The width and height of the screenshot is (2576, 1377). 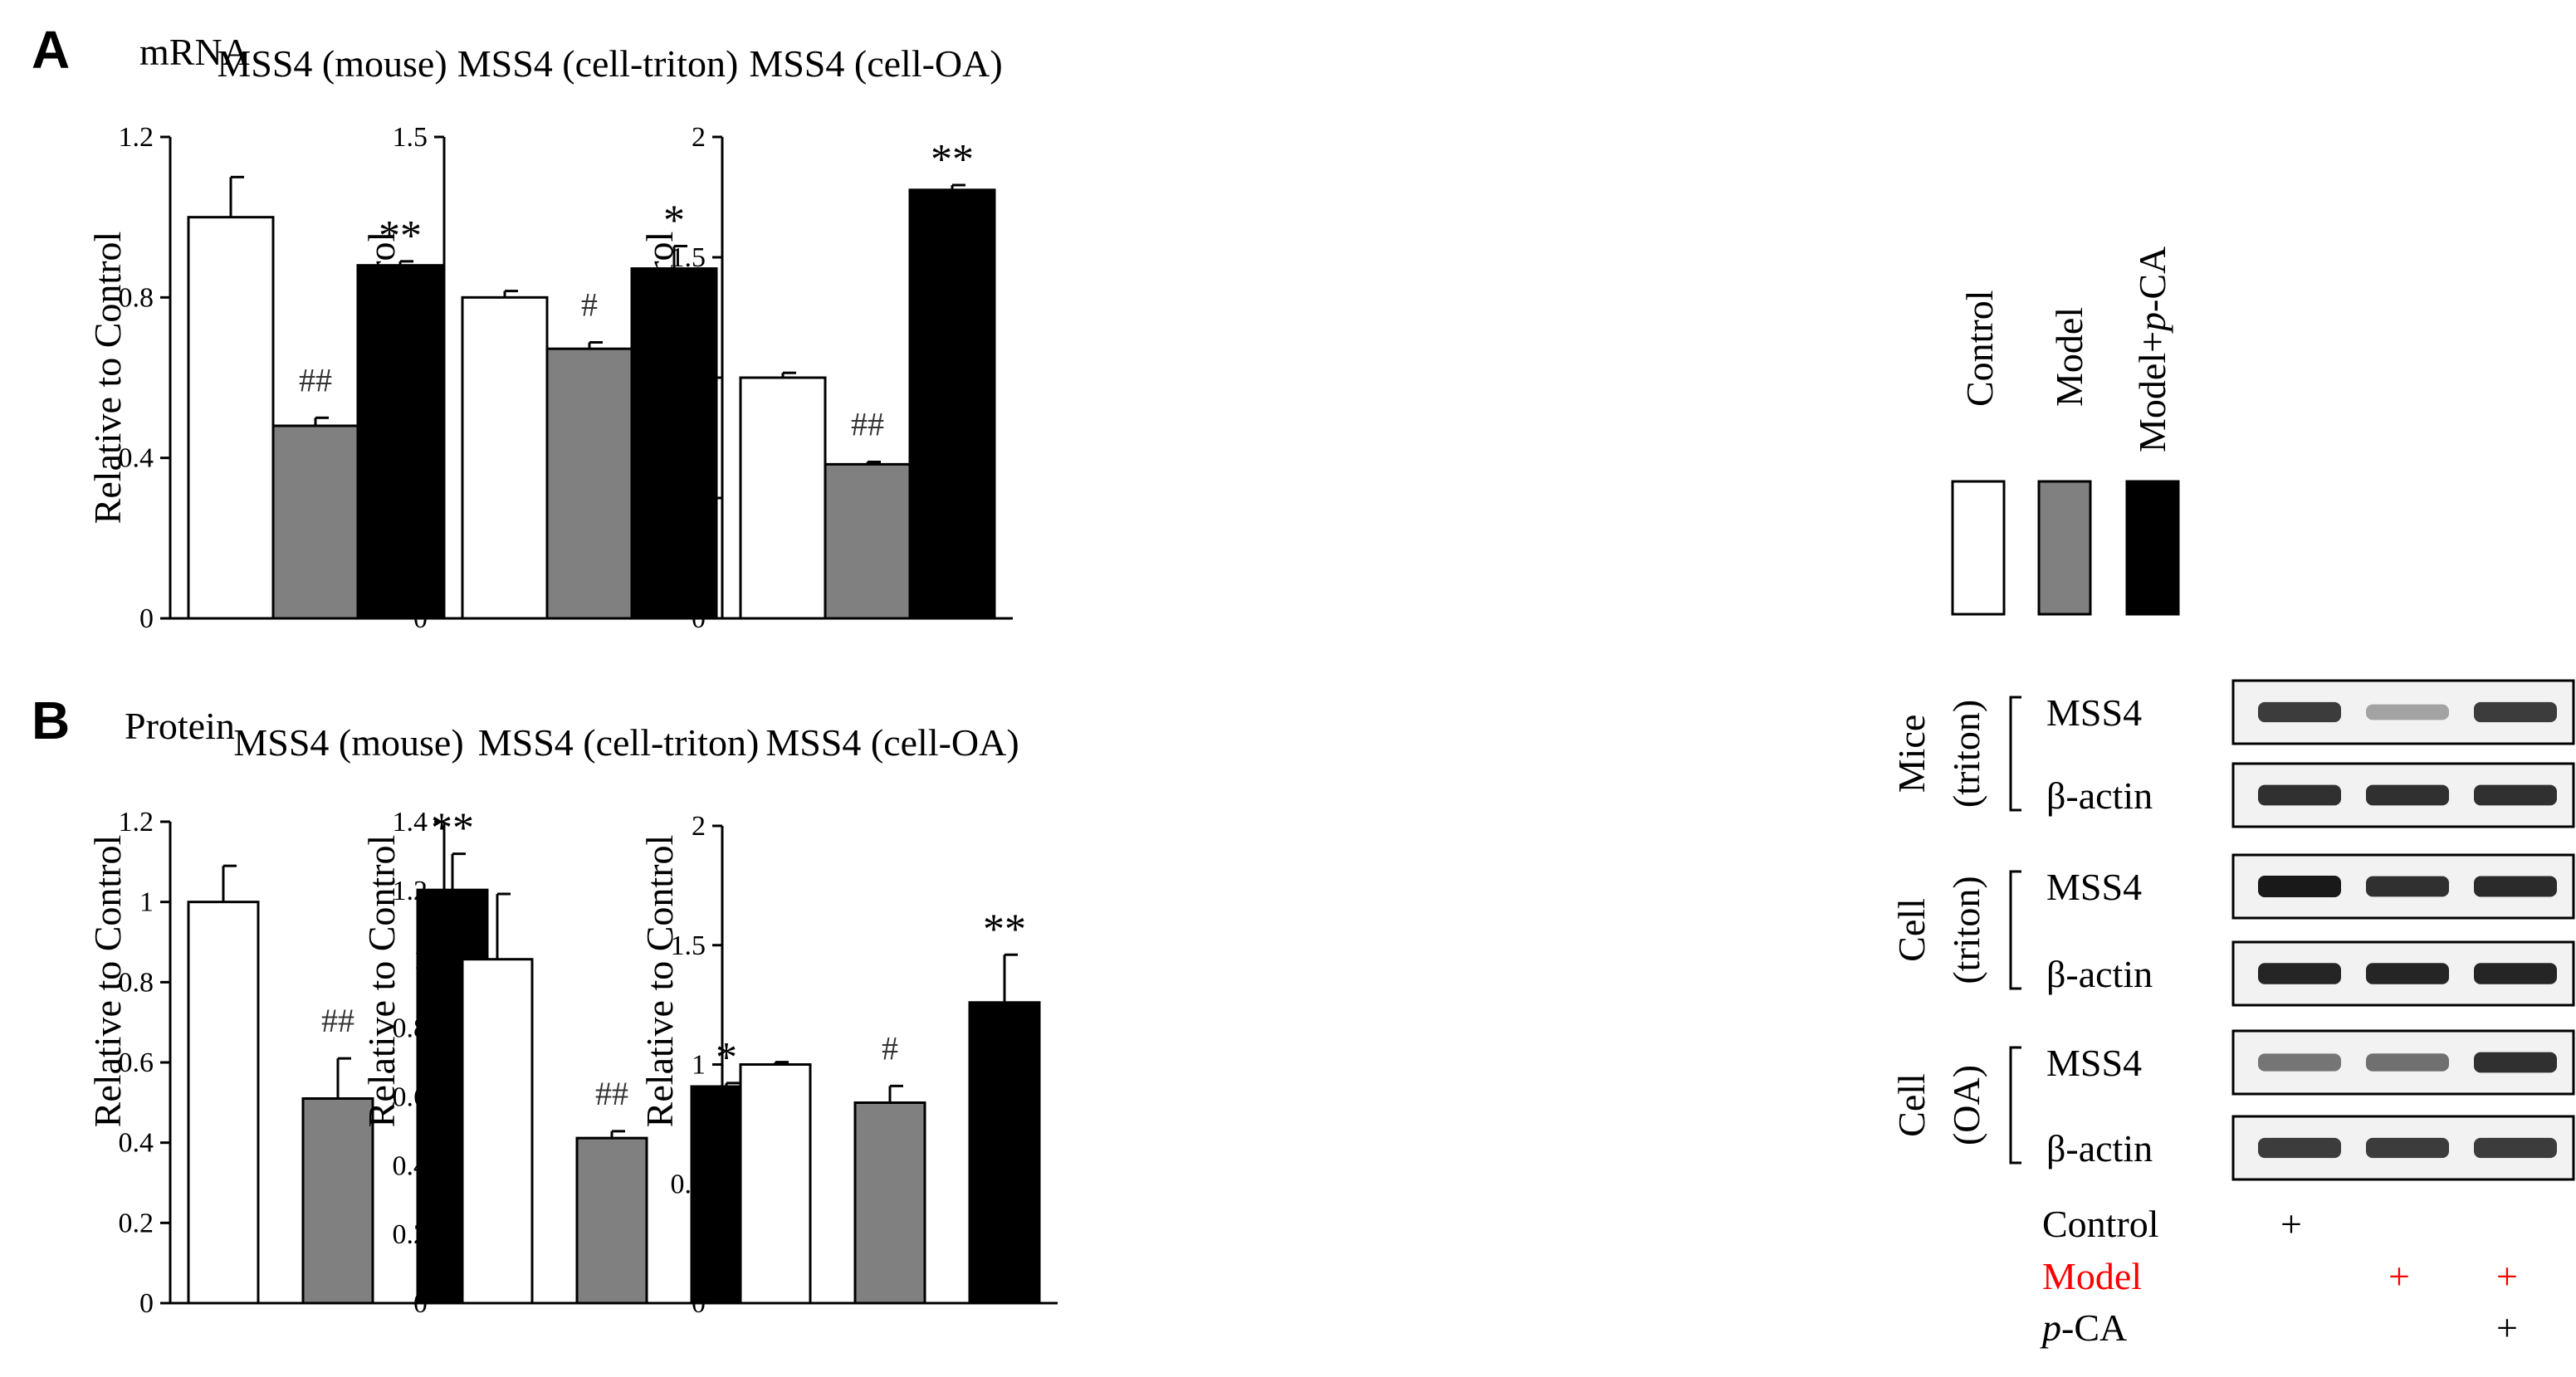 What do you see at coordinates (180, 726) in the screenshot?
I see `panel-b-label: Protein` at bounding box center [180, 726].